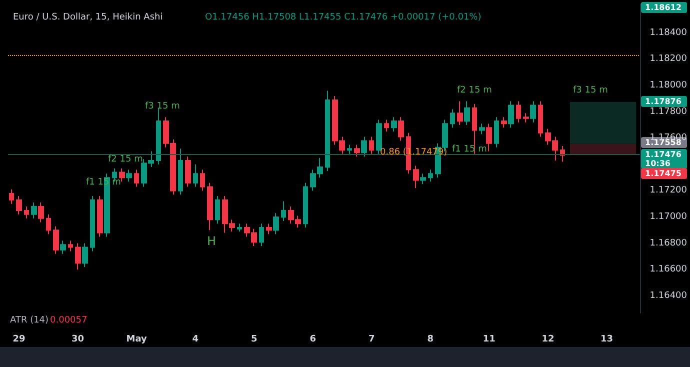 Image resolution: width=690 pixels, height=367 pixels. What do you see at coordinates (669, 243) in the screenshot?
I see `y-tick-label: 1.16800` at bounding box center [669, 243].